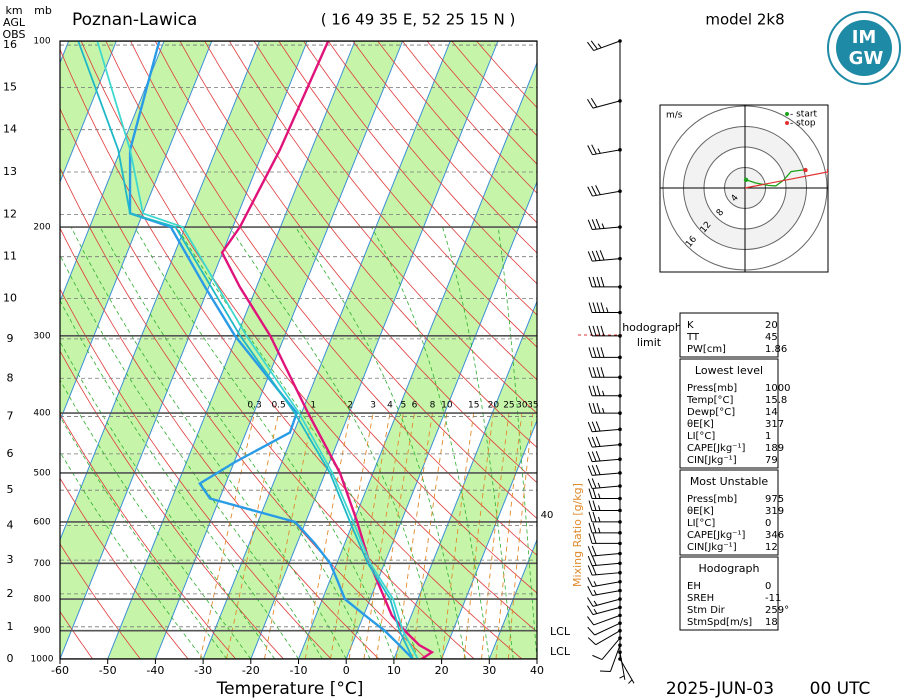  What do you see at coordinates (777, 388) in the screenshot?
I see `index-value: 1000` at bounding box center [777, 388].